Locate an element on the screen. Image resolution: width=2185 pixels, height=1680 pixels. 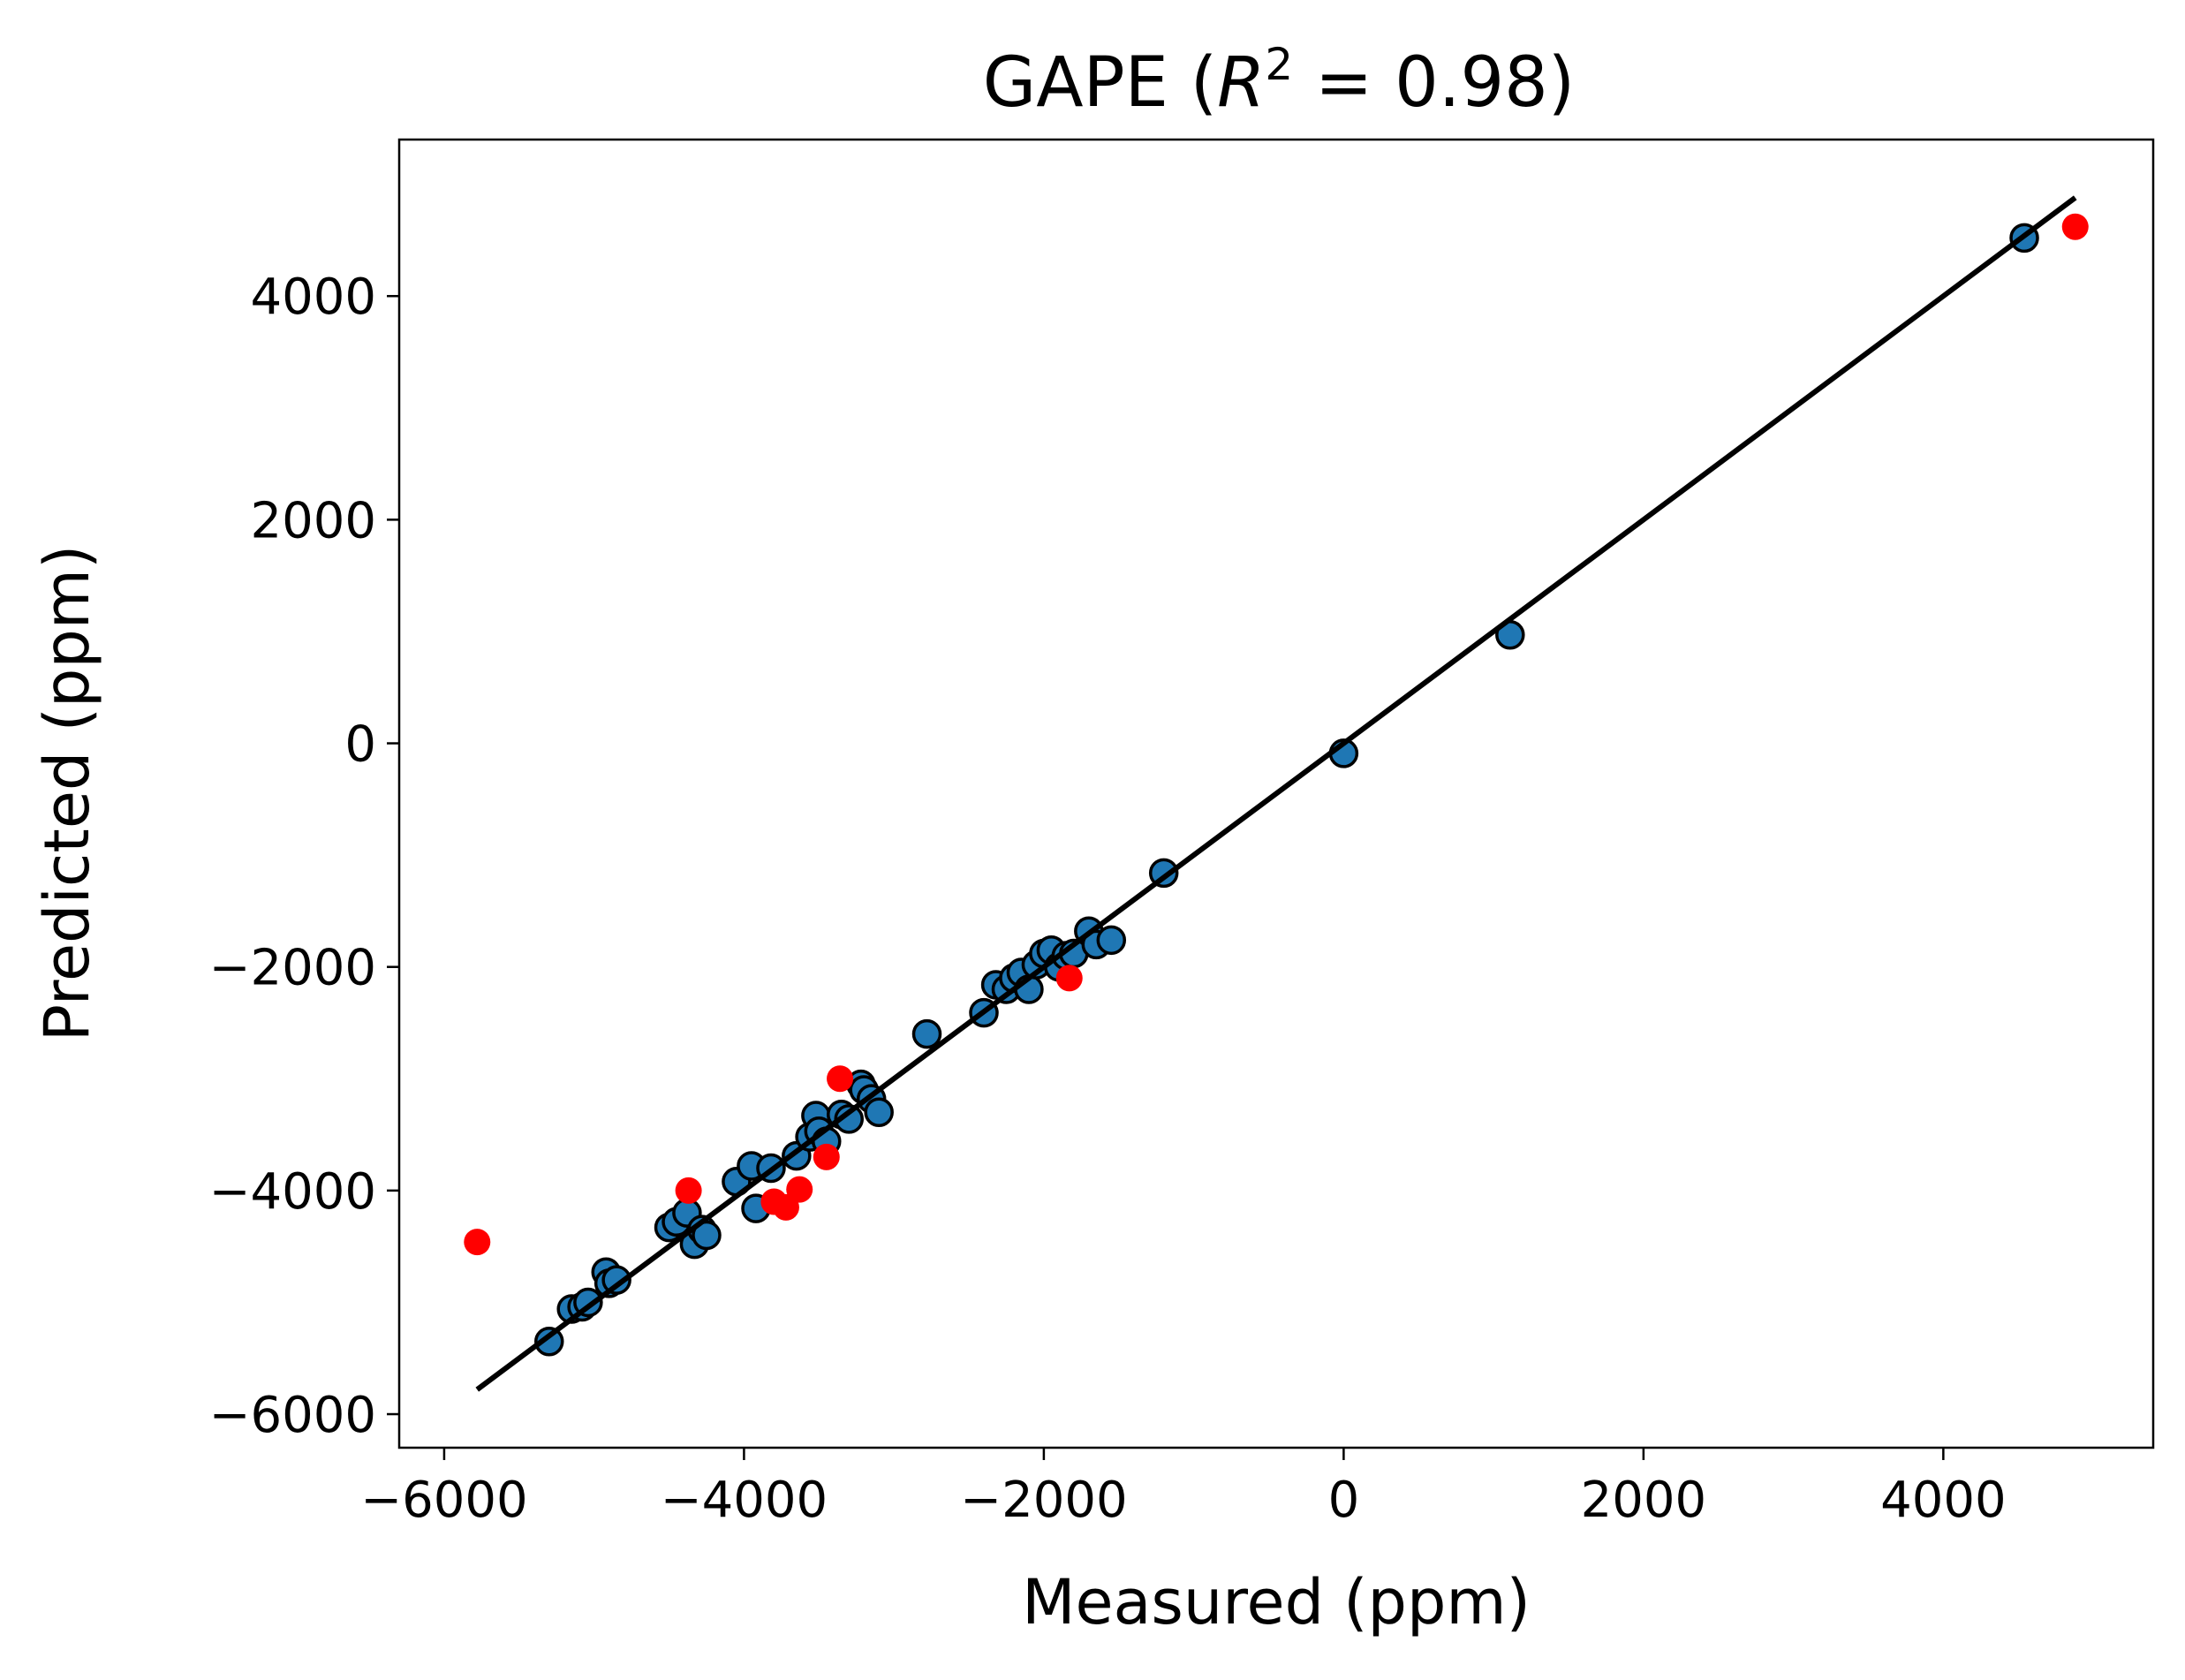
y-tick-label: −2000 is located at coordinates (292, 968).